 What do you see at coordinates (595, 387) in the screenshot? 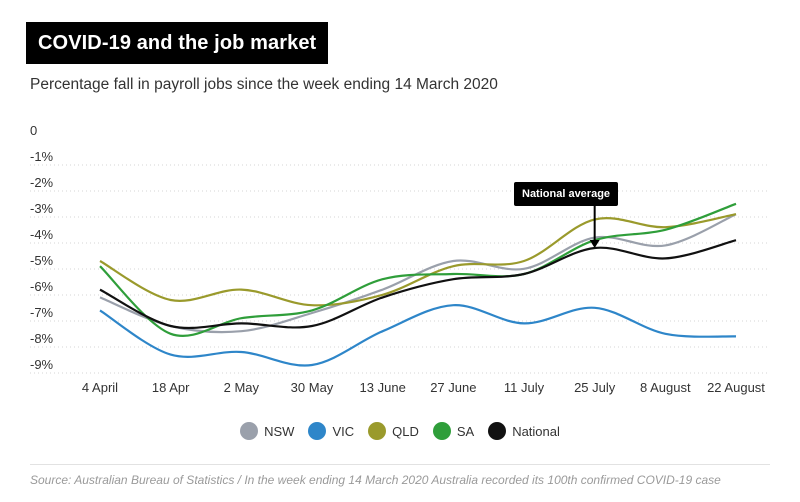
I see `x-tick-label: 25 July` at bounding box center [595, 387].